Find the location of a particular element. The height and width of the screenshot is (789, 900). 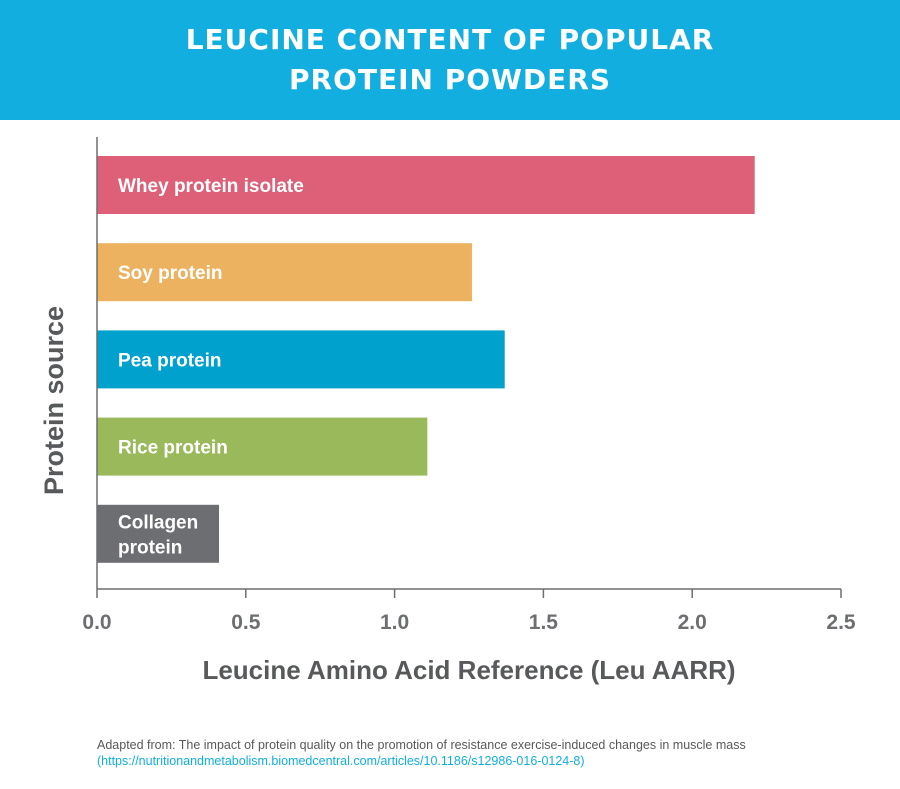

x-tick-label-5: 2.5 is located at coordinates (841, 622).